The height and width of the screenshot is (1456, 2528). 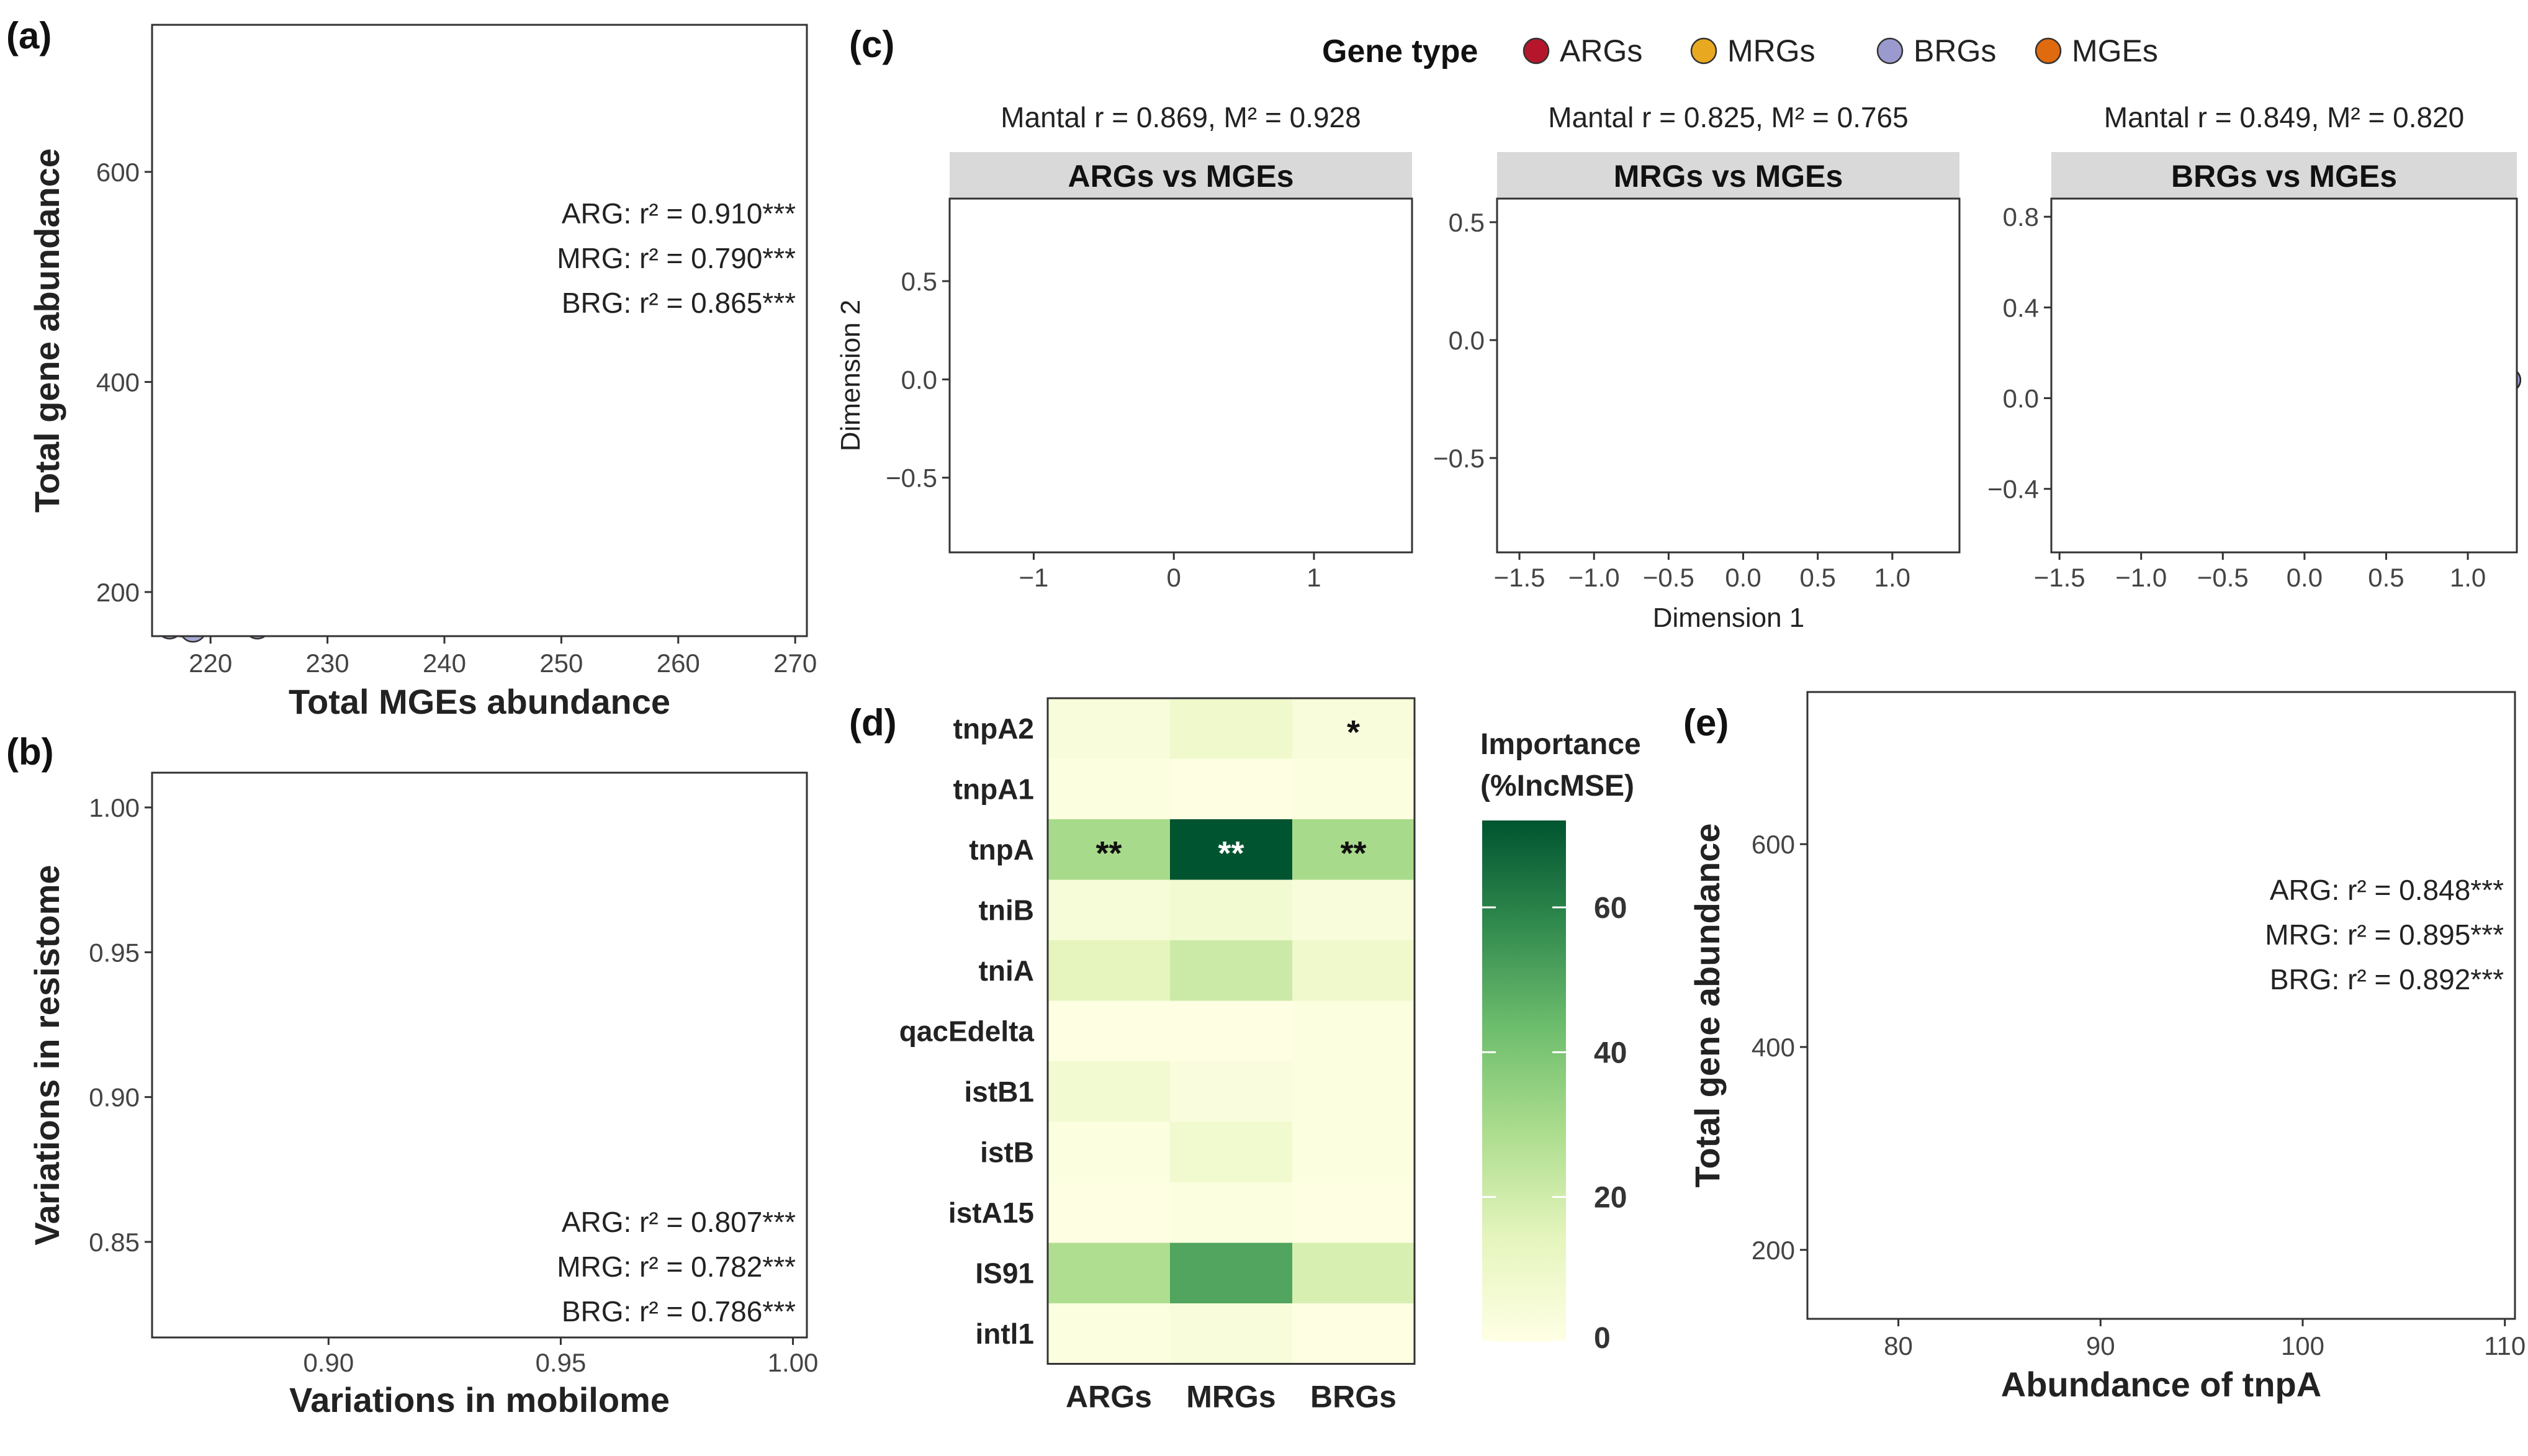 I want to click on y-tick-label: 200, so click(x=1774, y=1250).